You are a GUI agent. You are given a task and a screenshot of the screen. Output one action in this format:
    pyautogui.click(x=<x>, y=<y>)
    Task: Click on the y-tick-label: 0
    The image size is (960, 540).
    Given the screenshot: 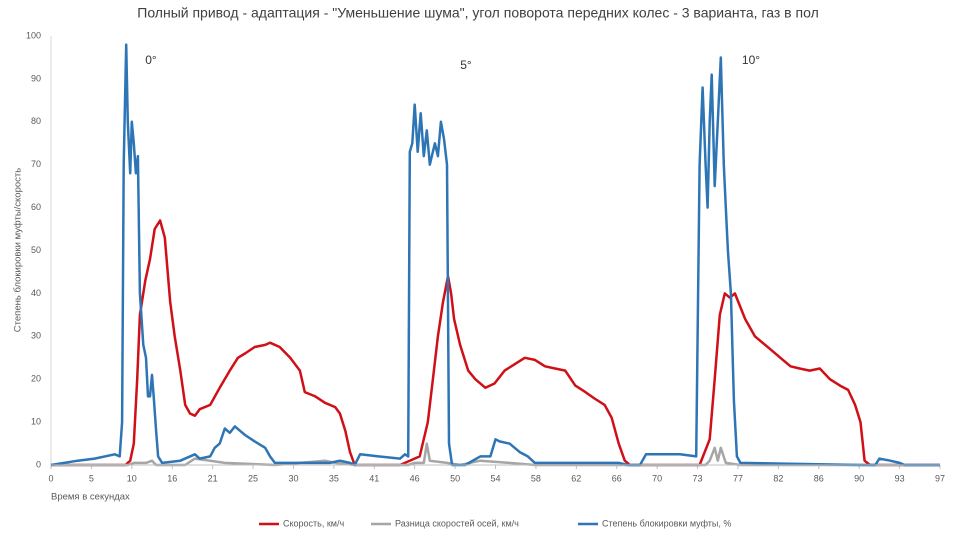 What is the action you would take?
    pyautogui.click(x=38, y=464)
    